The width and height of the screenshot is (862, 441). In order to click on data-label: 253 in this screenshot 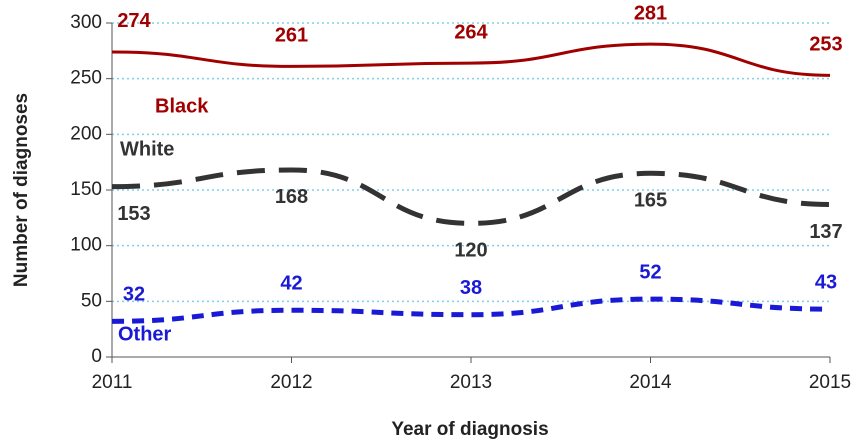, I will do `click(825, 45)`.